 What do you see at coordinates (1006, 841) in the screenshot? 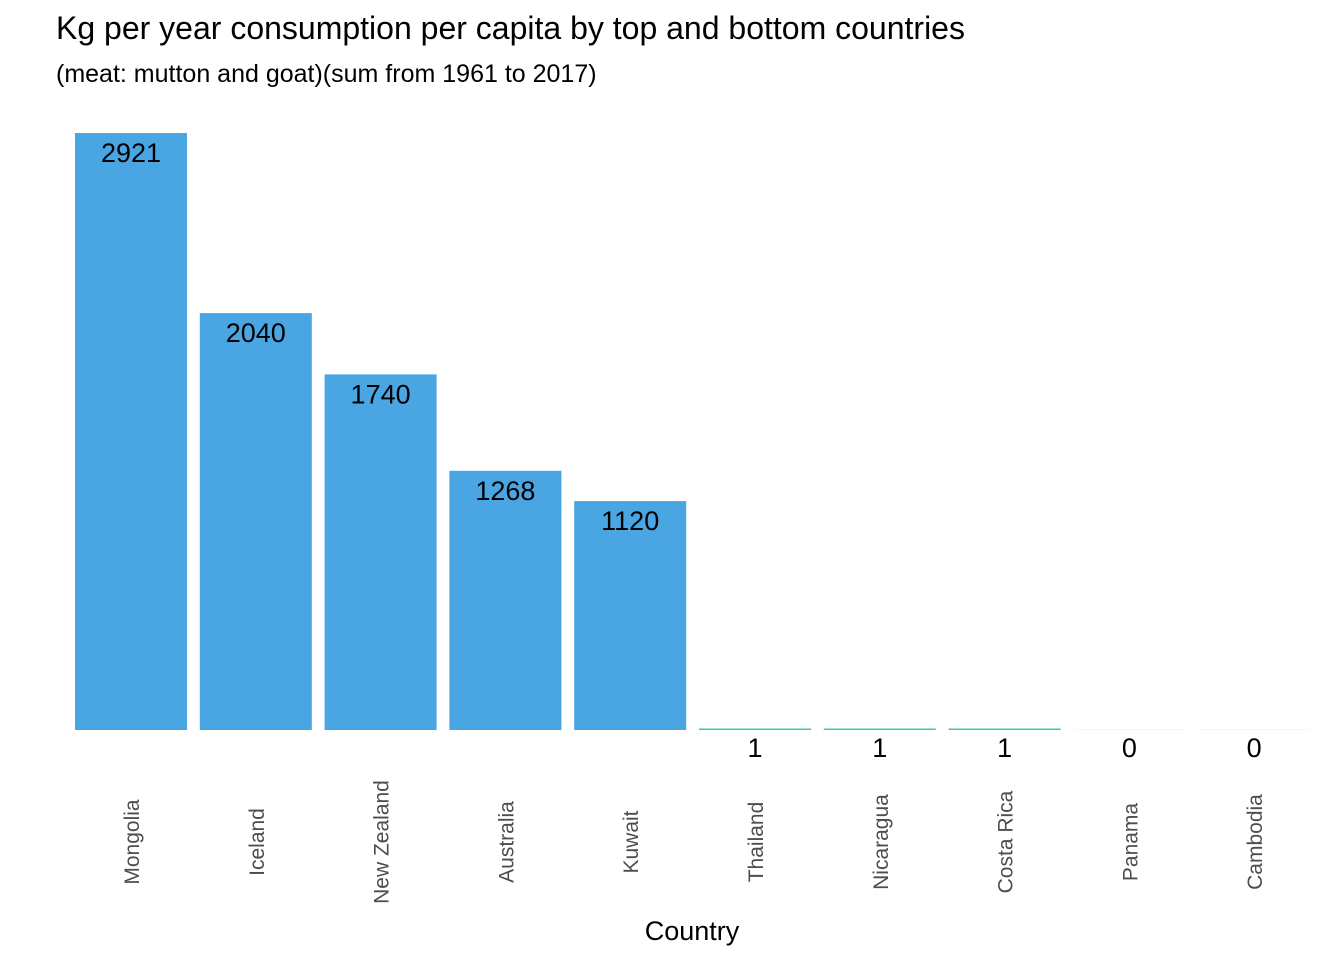
I see `x-tick-label: Costa Rica` at bounding box center [1006, 841].